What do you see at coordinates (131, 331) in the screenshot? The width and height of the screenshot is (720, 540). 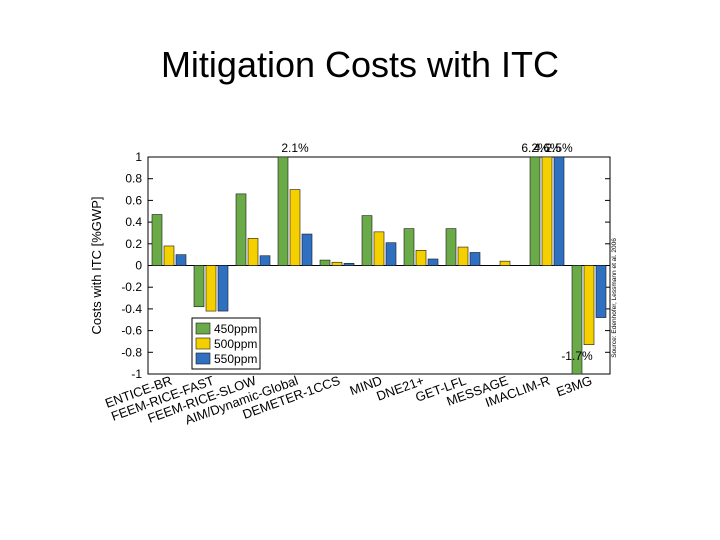 I see `y-tick-label: -0.6` at bounding box center [131, 331].